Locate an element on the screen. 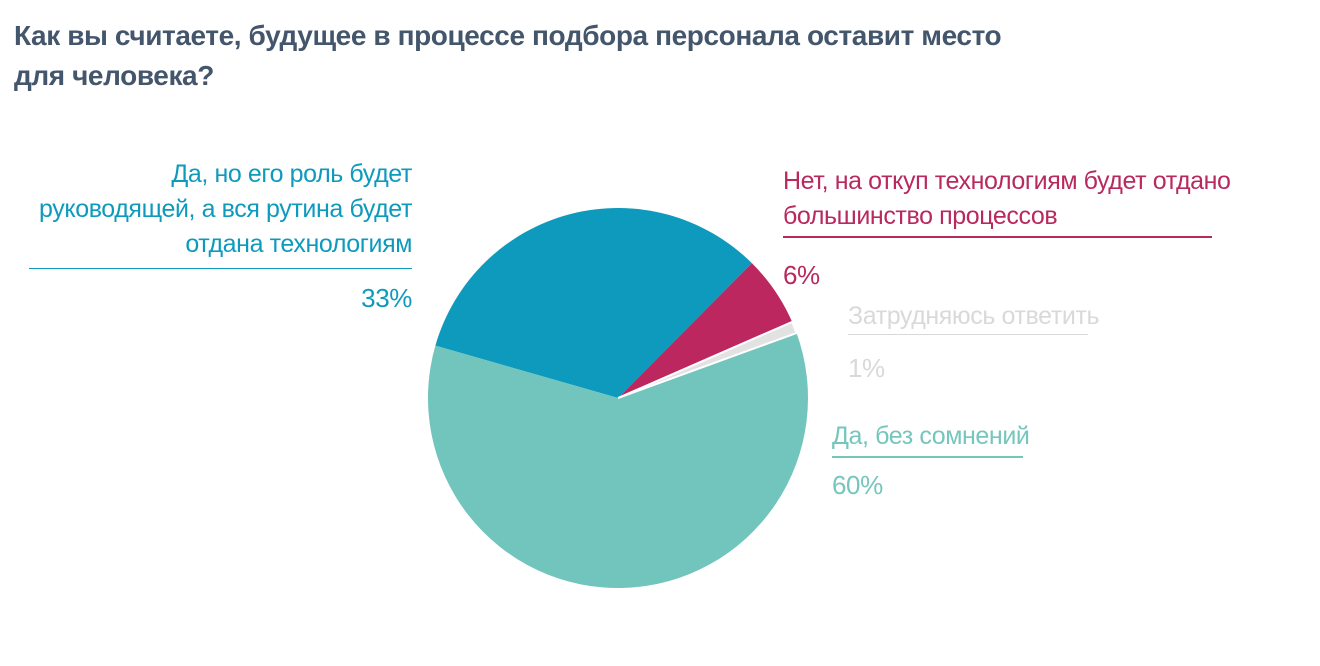  chart-title-line-2: для человека? is located at coordinates (114, 75).